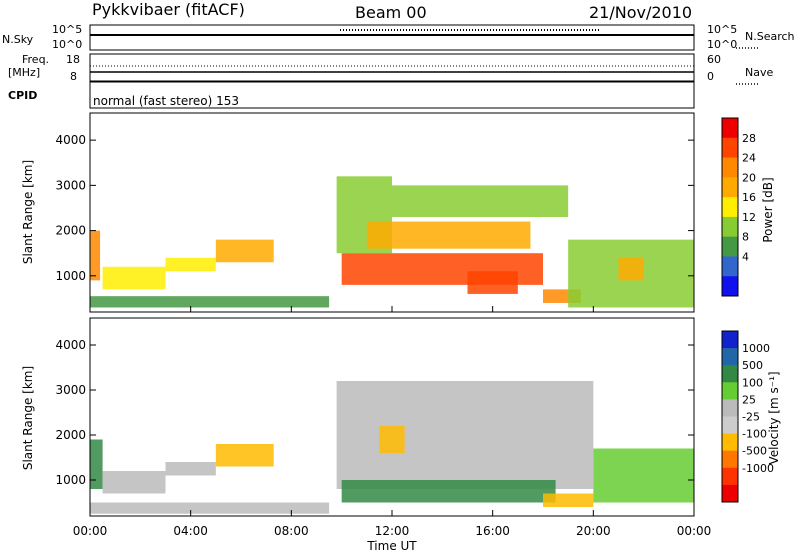  I want to click on date-label: 21/Nov/2010, so click(641, 12).